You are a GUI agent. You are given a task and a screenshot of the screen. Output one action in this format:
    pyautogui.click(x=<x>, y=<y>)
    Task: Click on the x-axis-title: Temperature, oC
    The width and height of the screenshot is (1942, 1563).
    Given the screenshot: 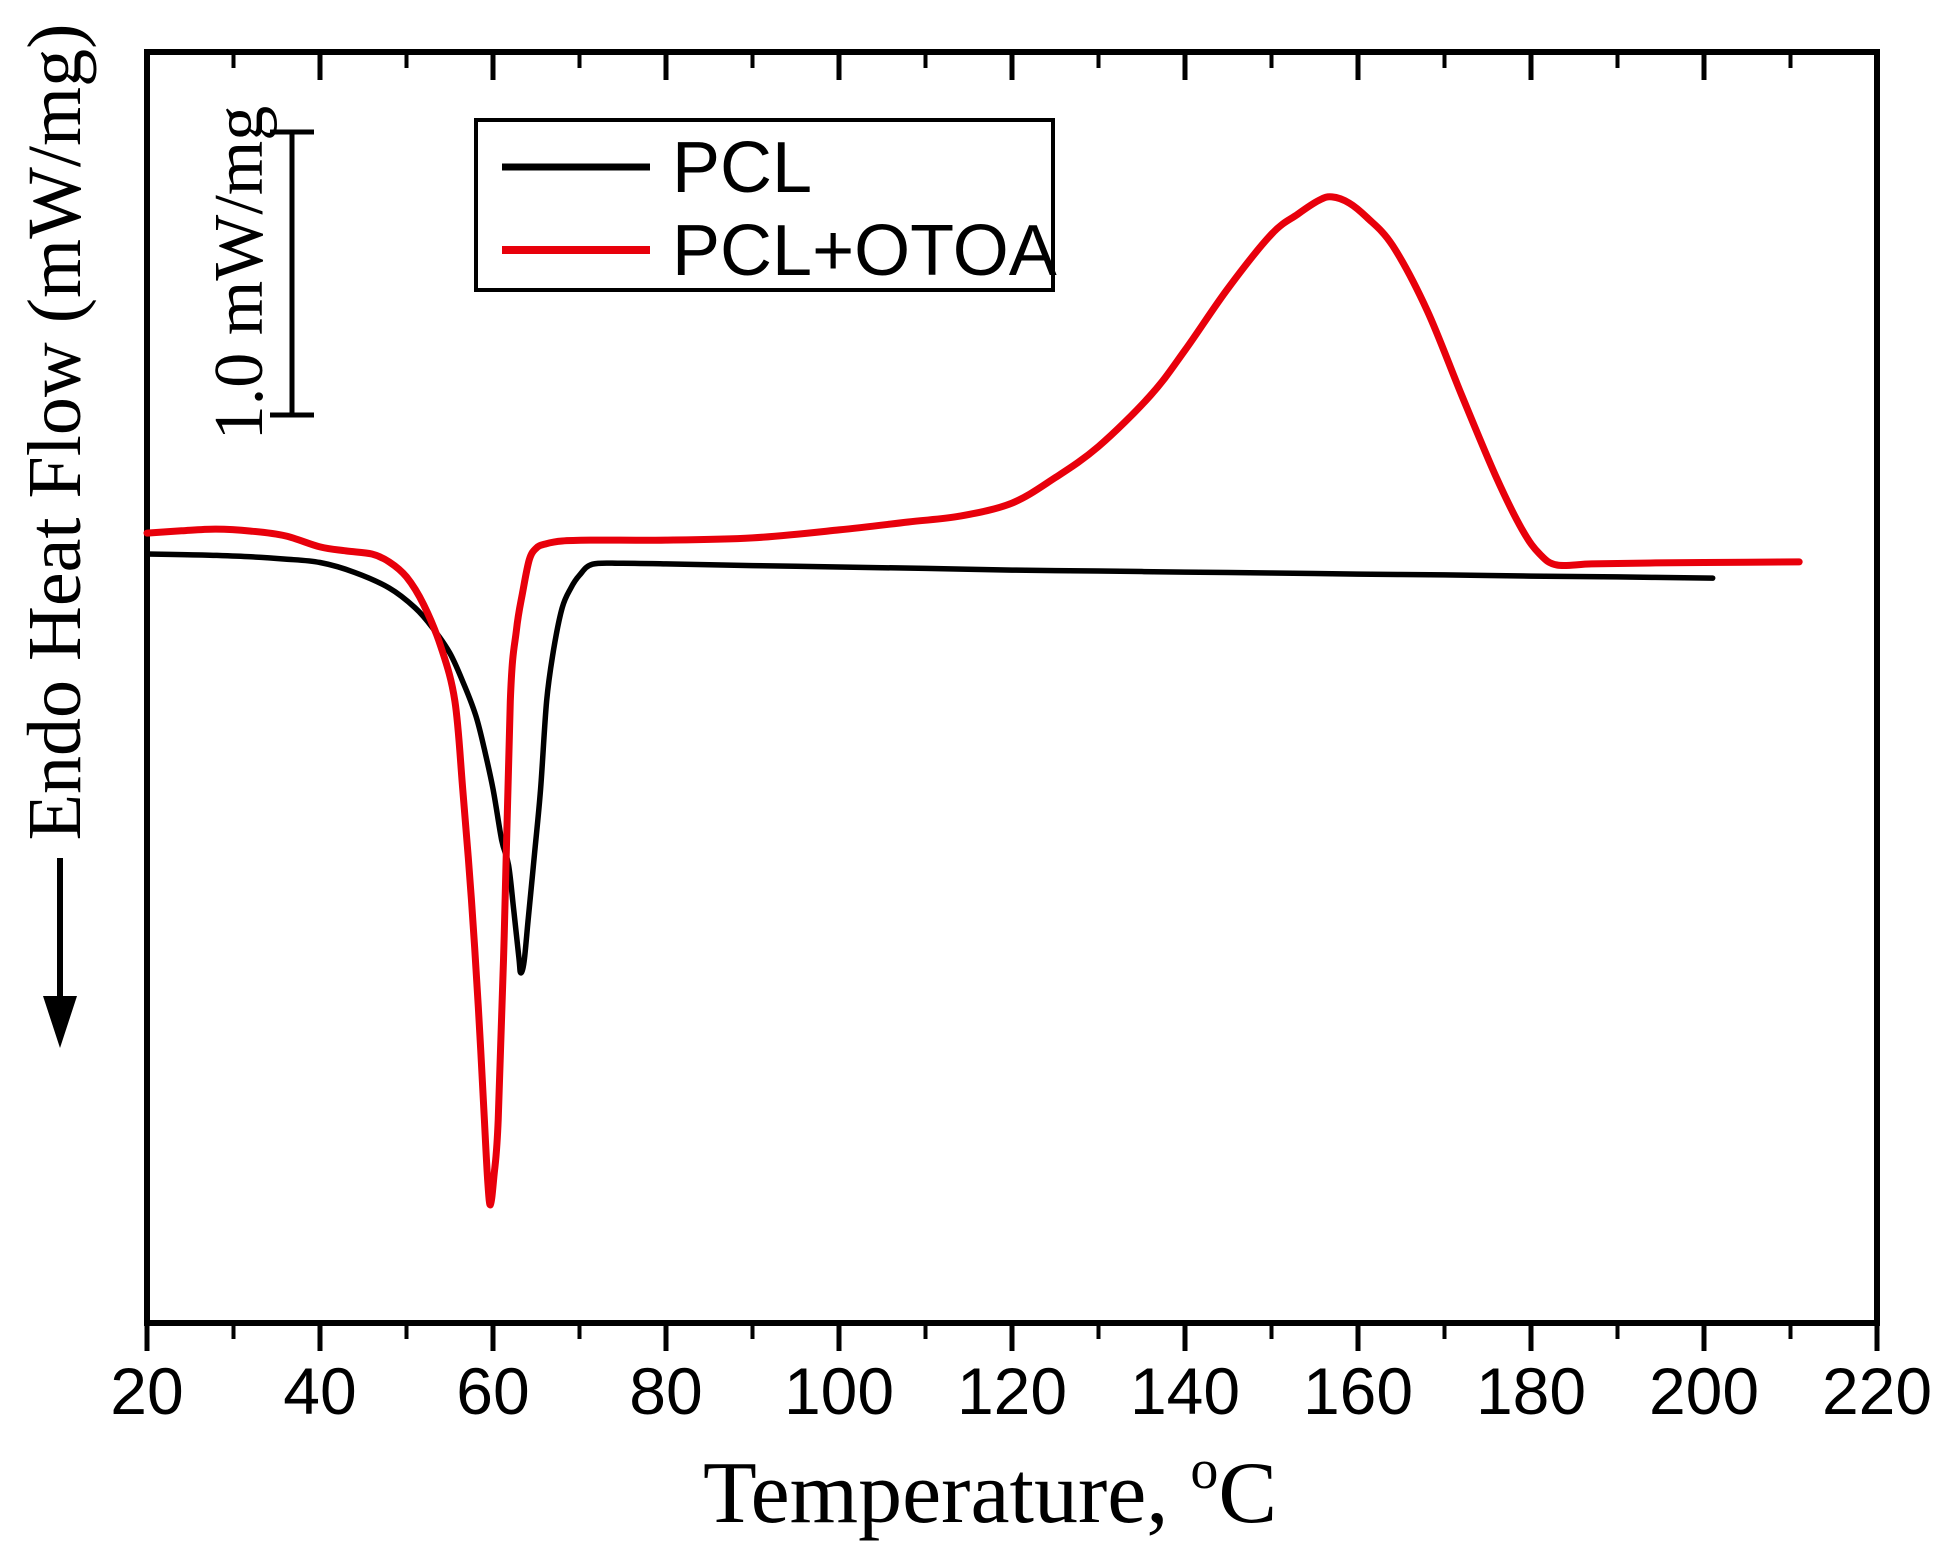 What is the action you would take?
    pyautogui.click(x=990, y=1490)
    